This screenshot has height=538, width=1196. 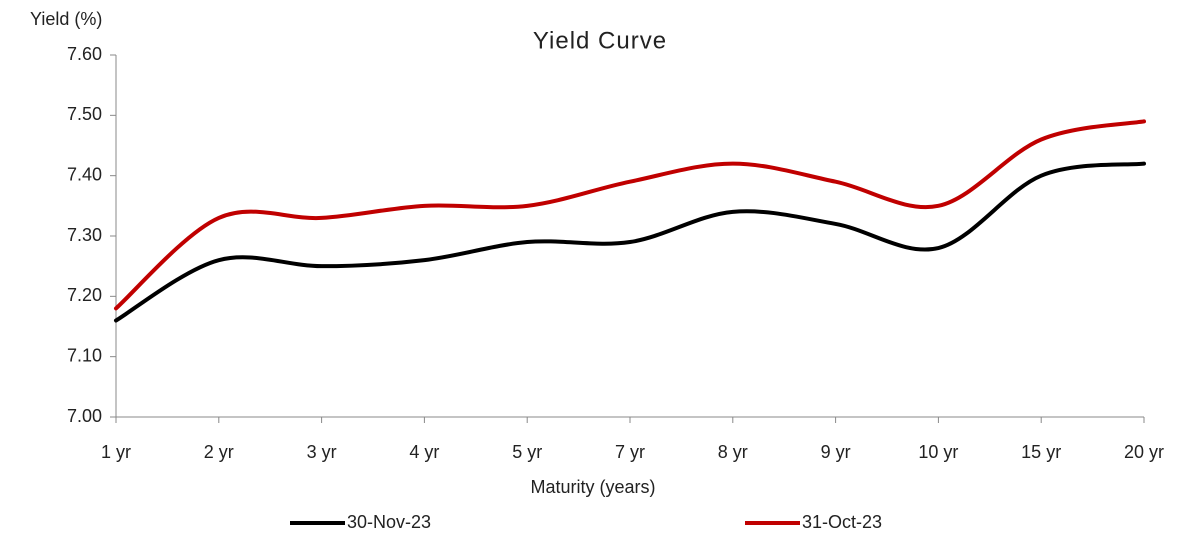 What do you see at coordinates (389, 522) in the screenshot?
I see `legend-label: 30-Nov-23` at bounding box center [389, 522].